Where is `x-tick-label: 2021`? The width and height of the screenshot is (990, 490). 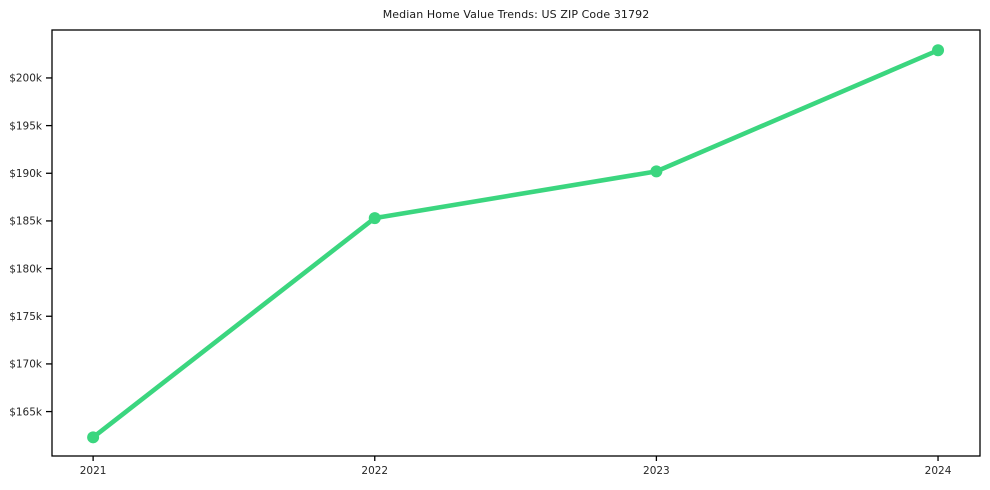
x-tick-label: 2021 is located at coordinates (93, 471).